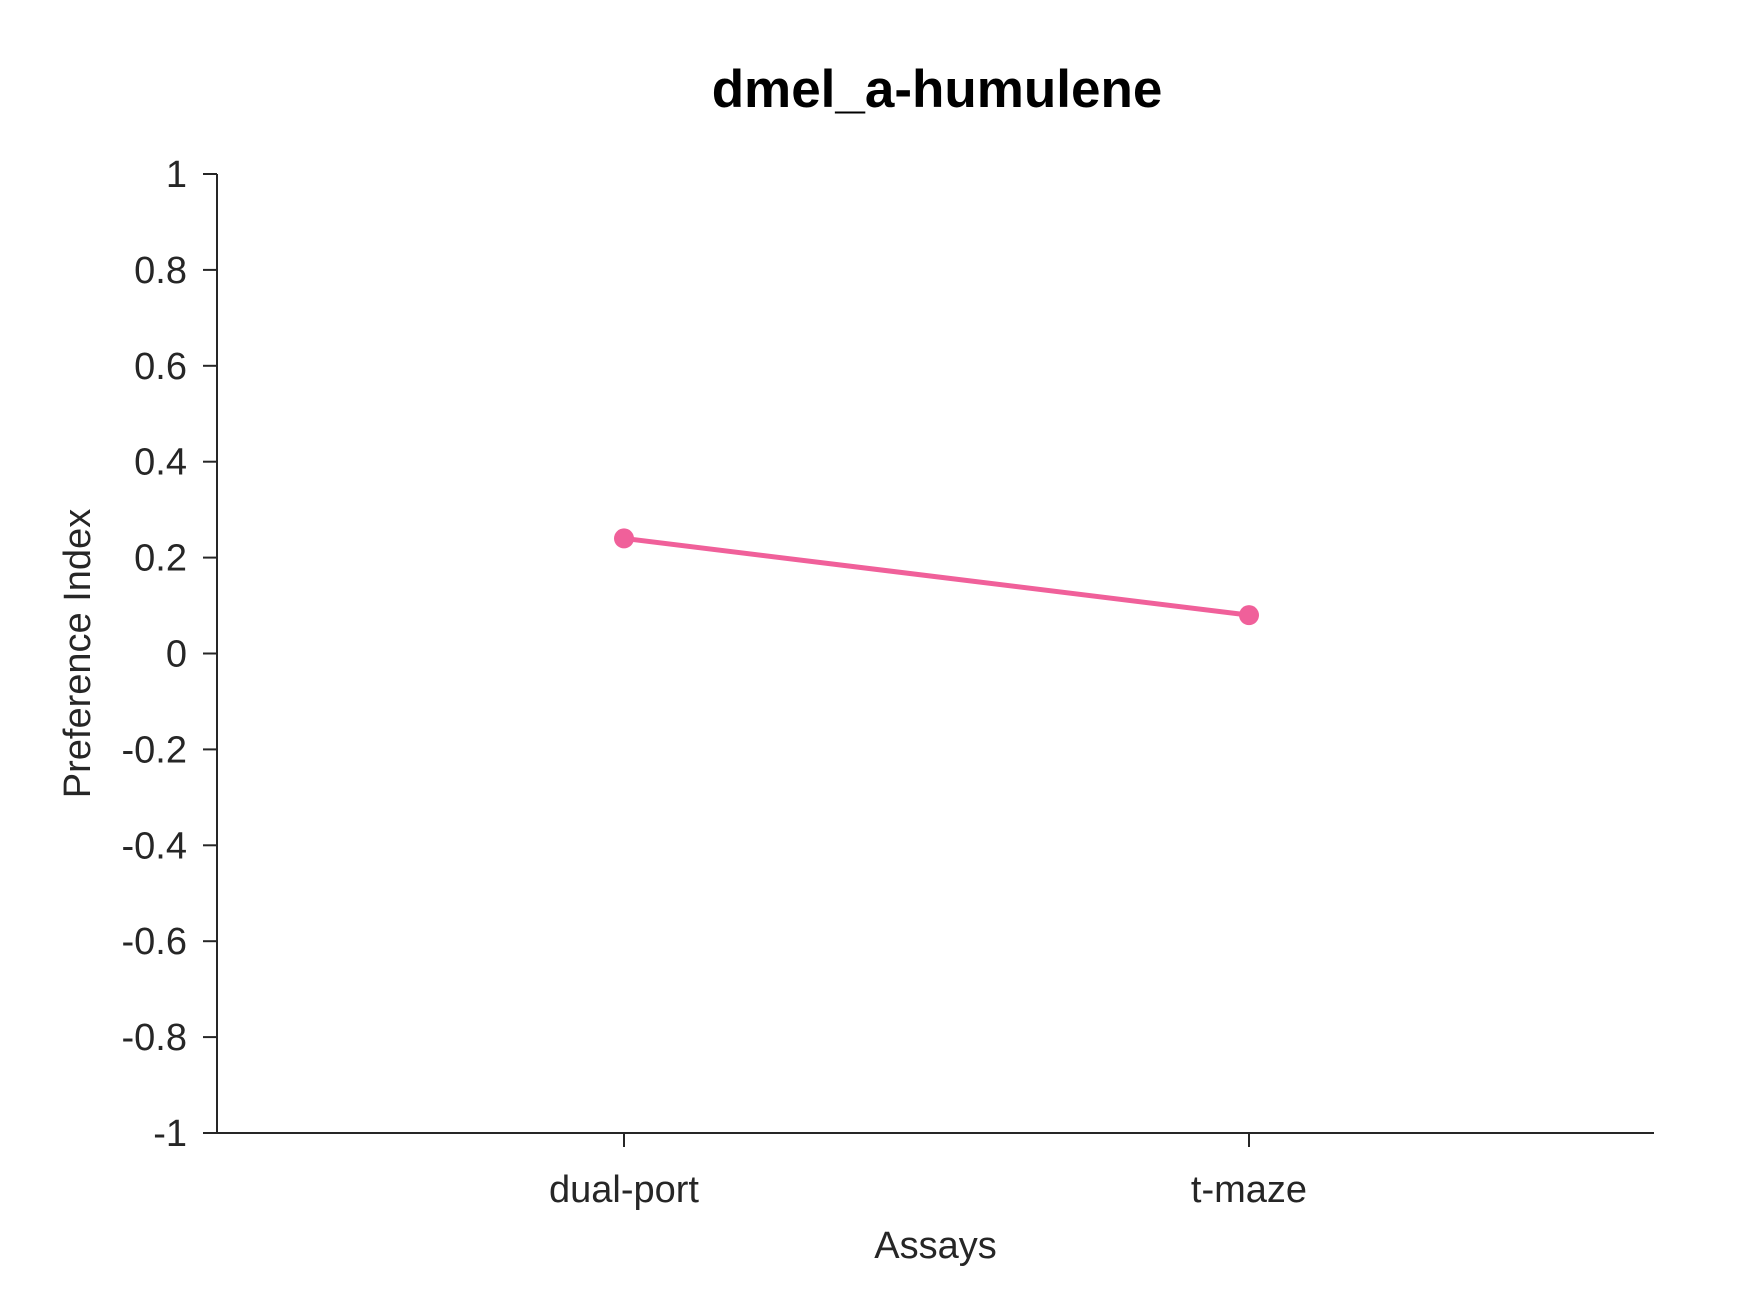 The width and height of the screenshot is (1750, 1313). I want to click on y-tick-label: 0.2, so click(160, 559).